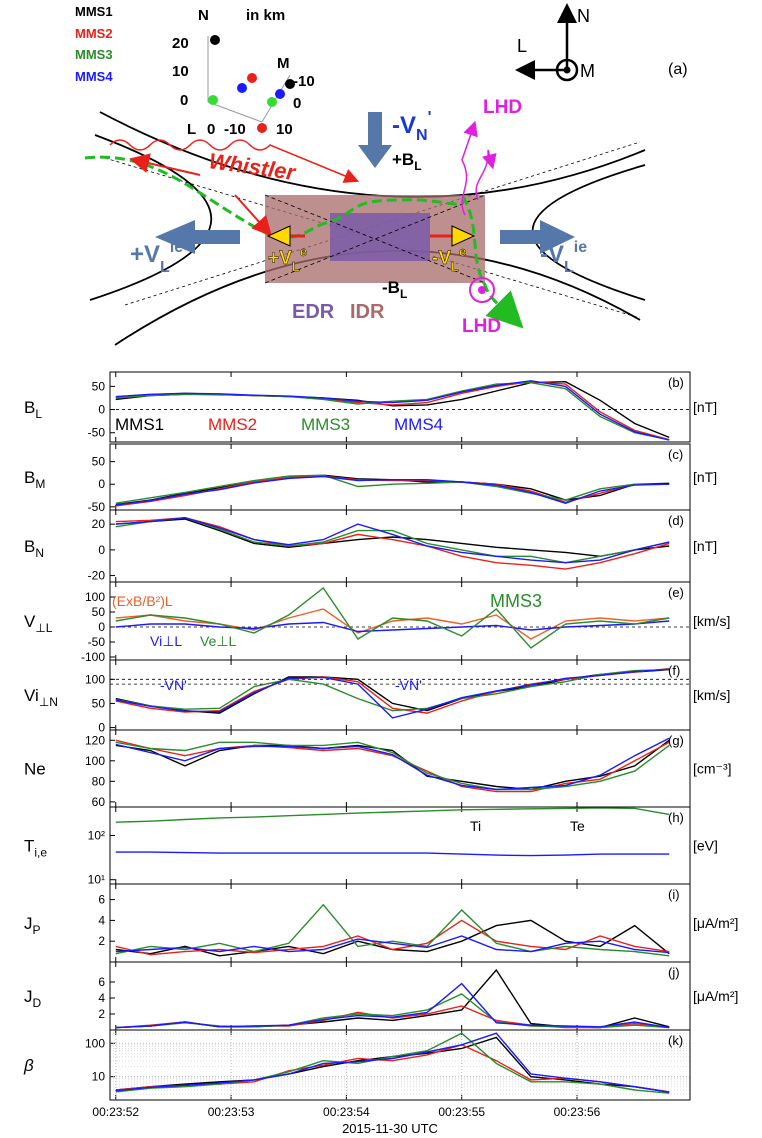 The width and height of the screenshot is (762, 1138). I want to click on y-label-main: Vi, so click(31, 695).